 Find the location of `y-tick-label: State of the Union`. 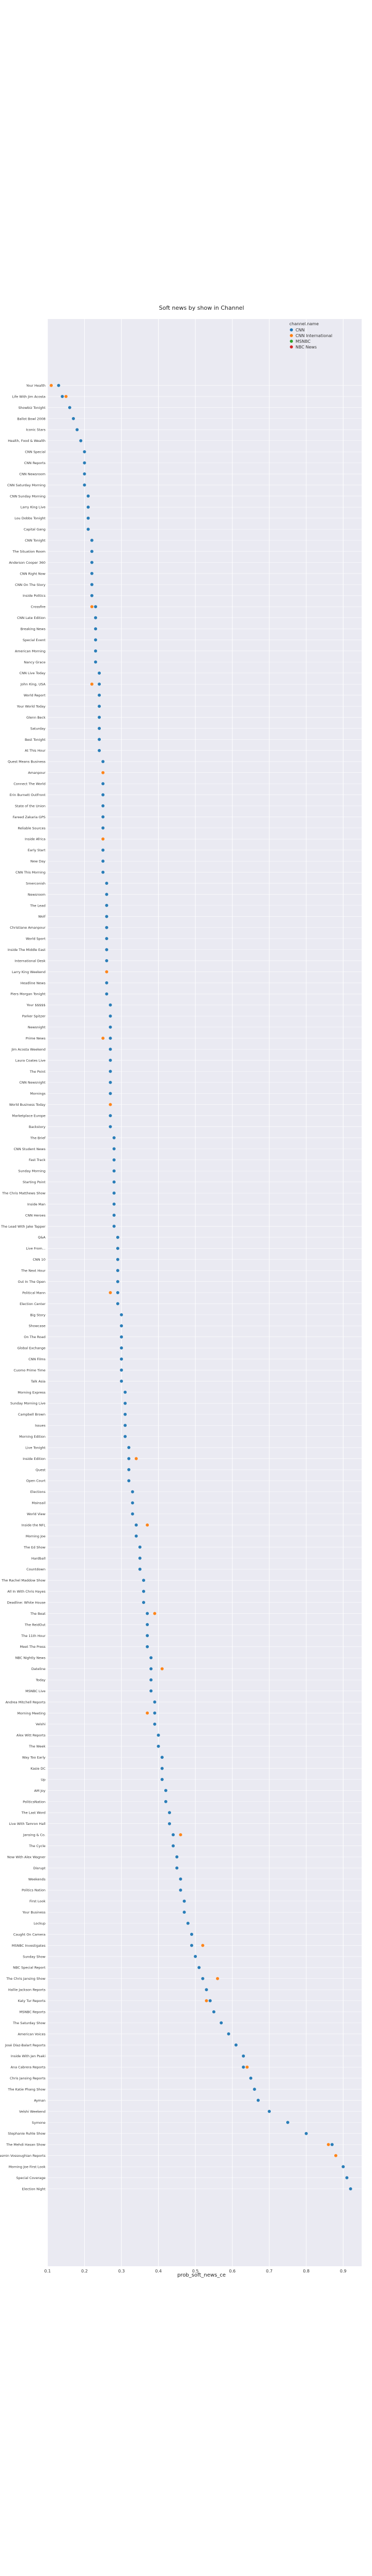

y-tick-label: State of the Union is located at coordinates (30, 806).